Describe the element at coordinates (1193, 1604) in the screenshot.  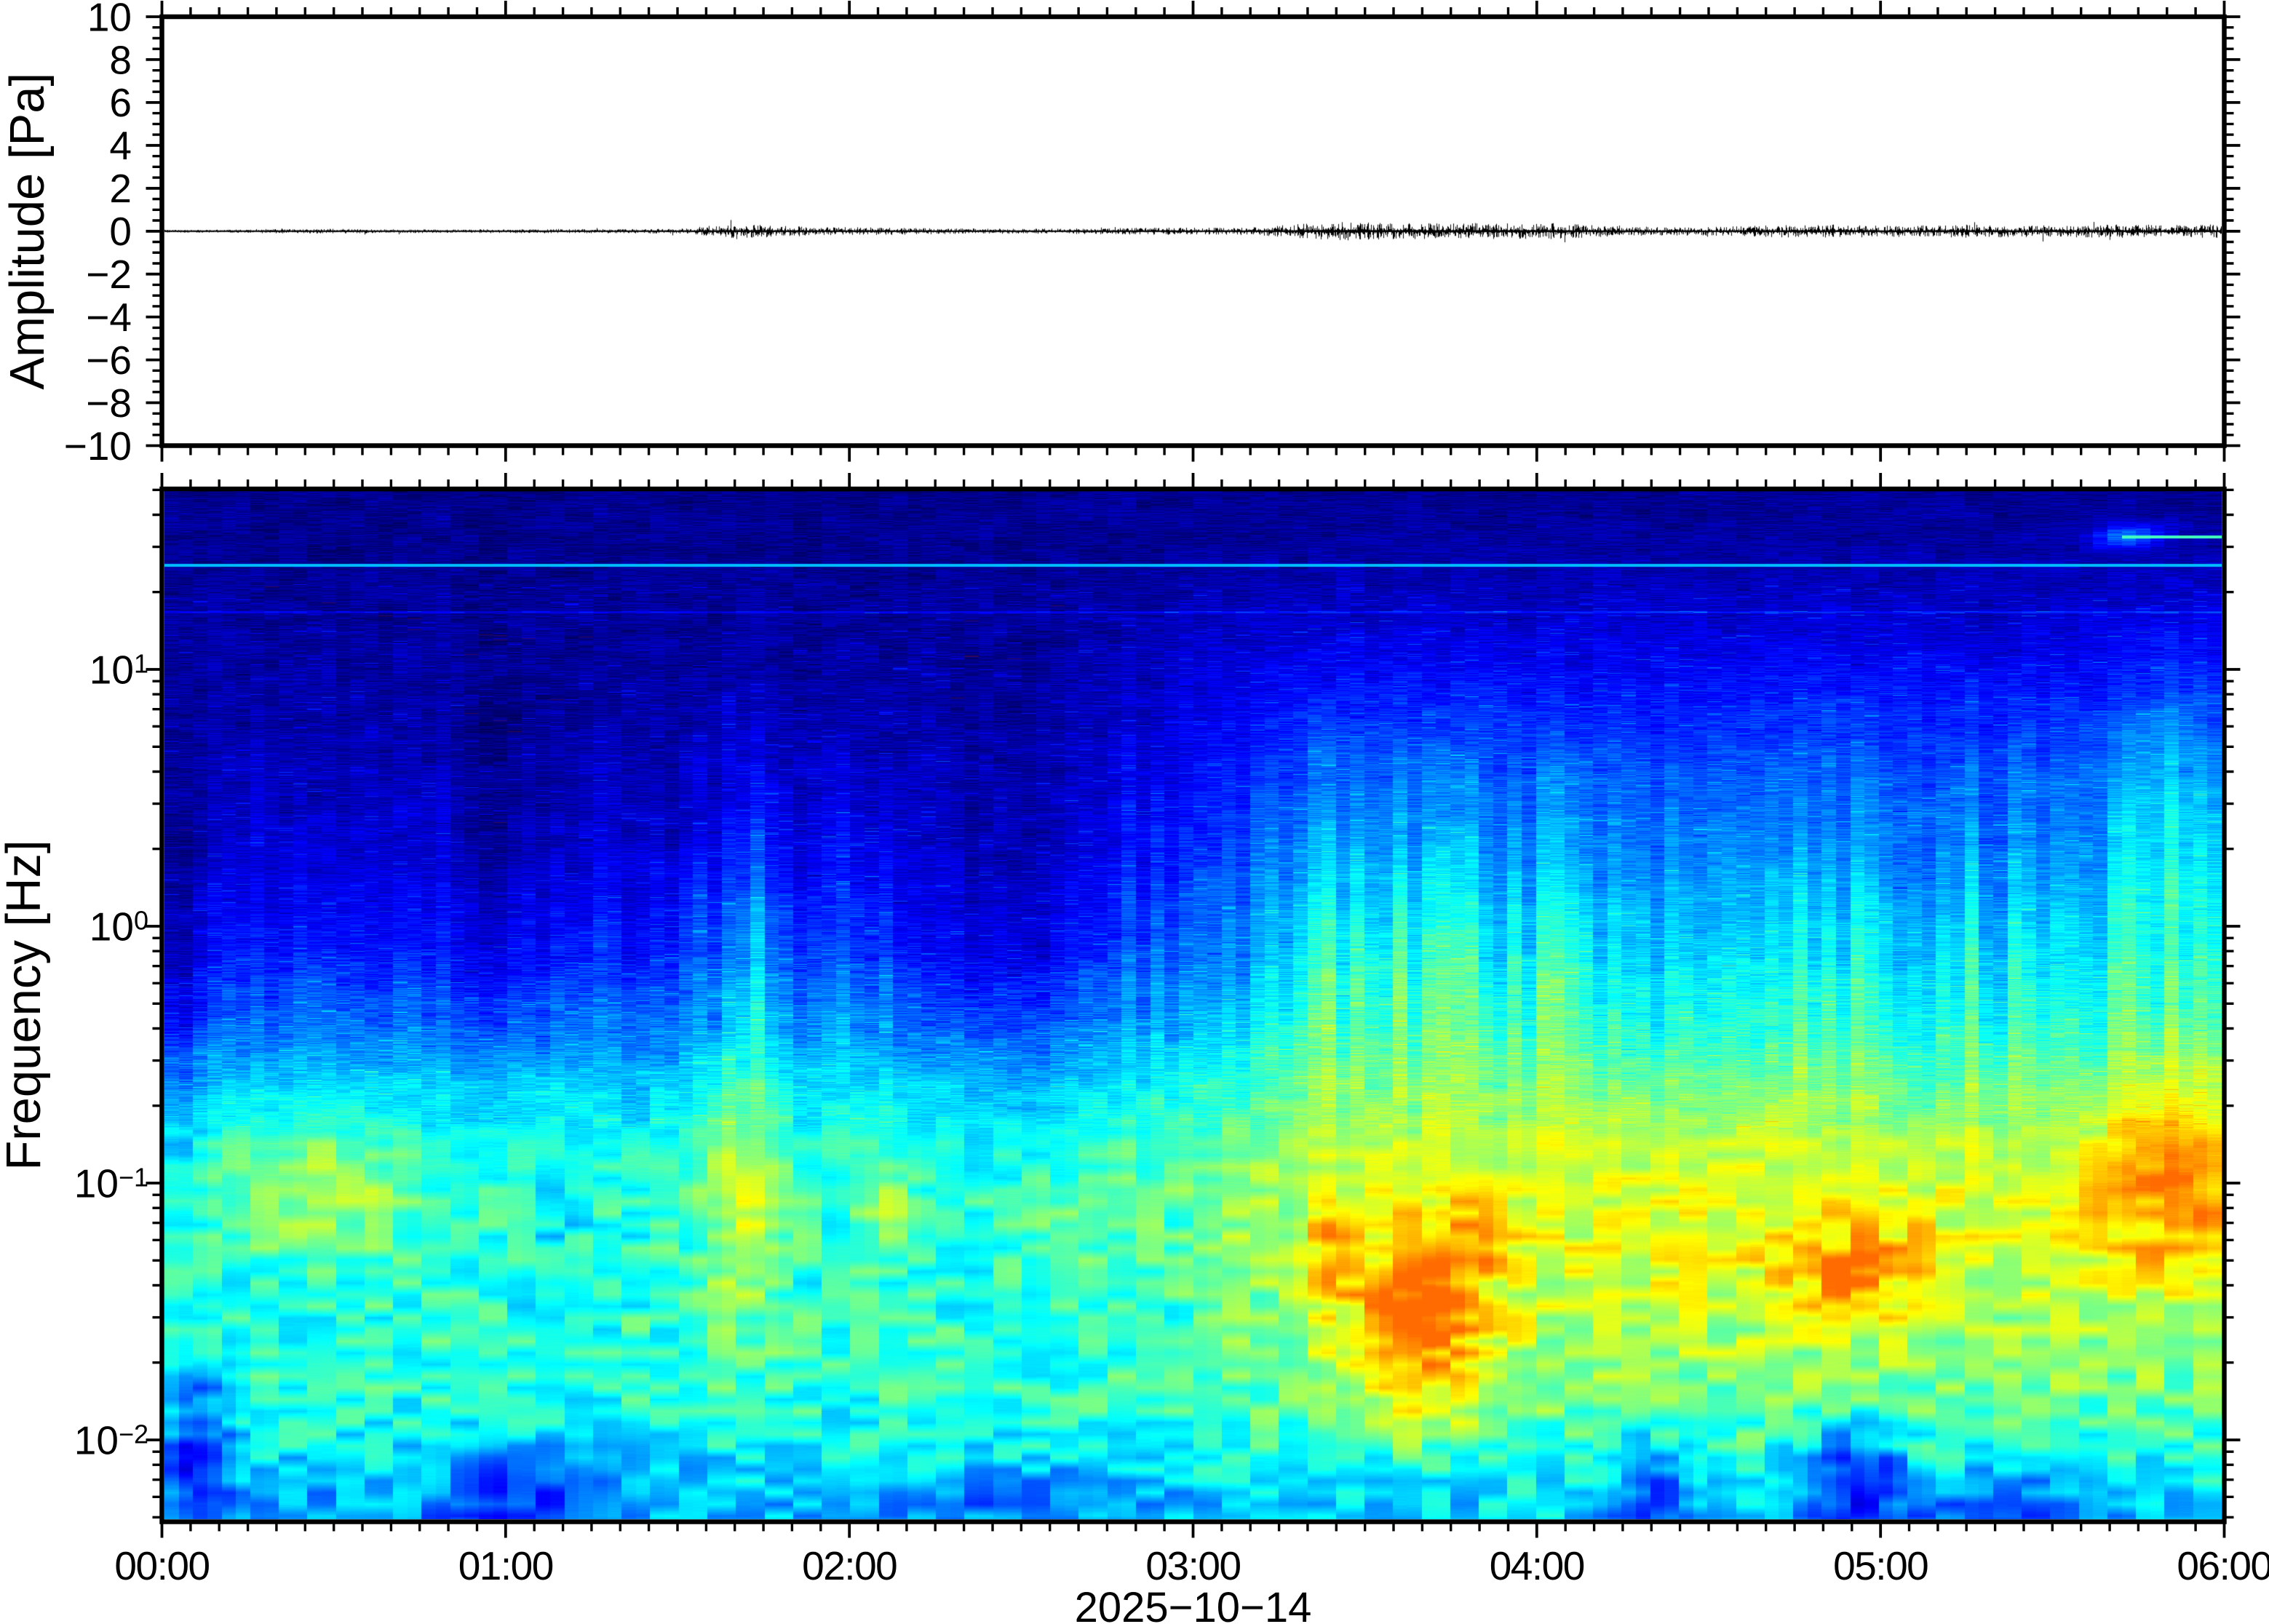
I see `svg-text: 2025−10−14` at that location.